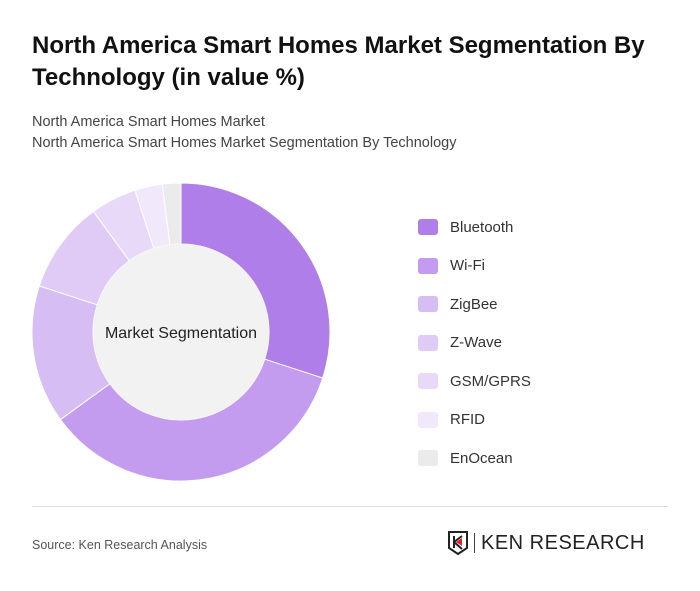 The height and width of the screenshot is (591, 700). I want to click on donut-hole, so click(181, 332).